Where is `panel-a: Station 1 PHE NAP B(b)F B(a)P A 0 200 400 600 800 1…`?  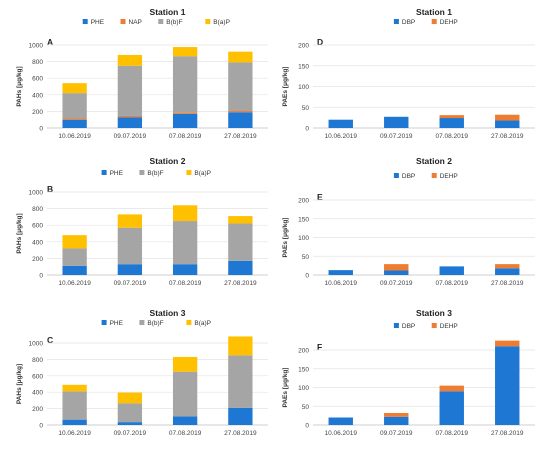
panel-a: Station 1 PHE NAP B(b)F B(a)P A 0 200 400 600 800 1… is located at coordinates (142, 73).